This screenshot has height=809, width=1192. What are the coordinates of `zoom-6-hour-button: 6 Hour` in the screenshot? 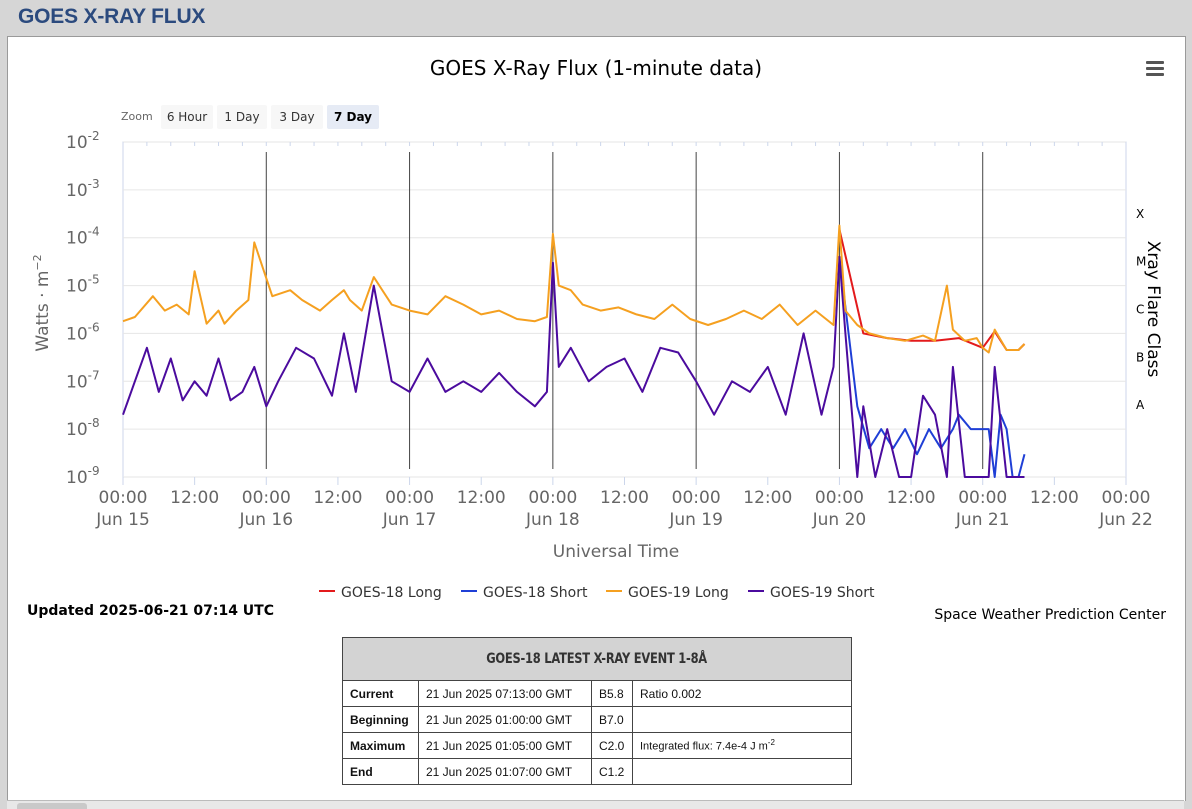 It's located at (187, 117).